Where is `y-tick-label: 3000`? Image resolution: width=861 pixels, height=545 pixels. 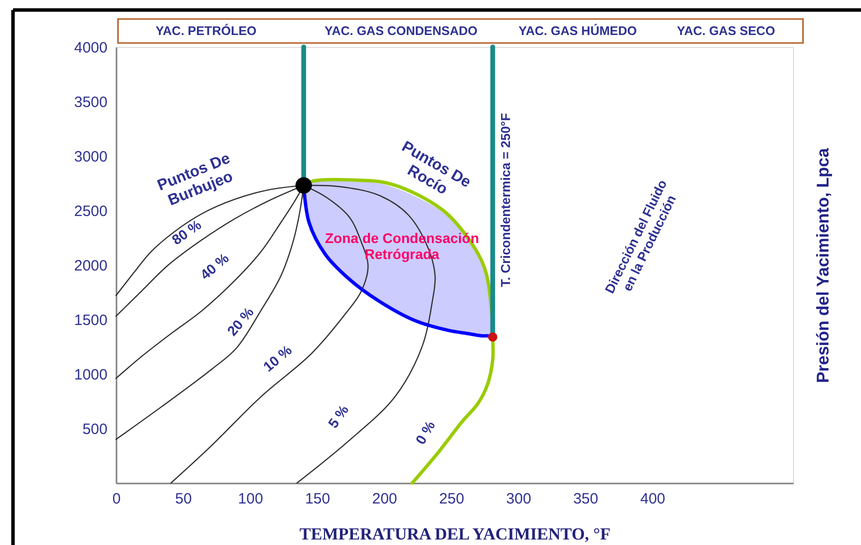 y-tick-label: 3000 is located at coordinates (91, 157).